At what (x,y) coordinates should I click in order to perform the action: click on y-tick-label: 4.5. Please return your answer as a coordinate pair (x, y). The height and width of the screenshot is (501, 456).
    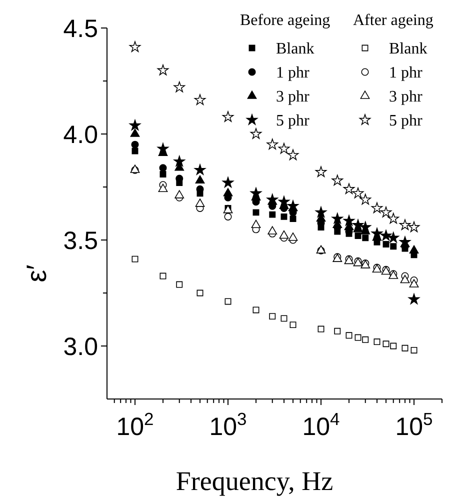
    Looking at the image, I should click on (80, 28).